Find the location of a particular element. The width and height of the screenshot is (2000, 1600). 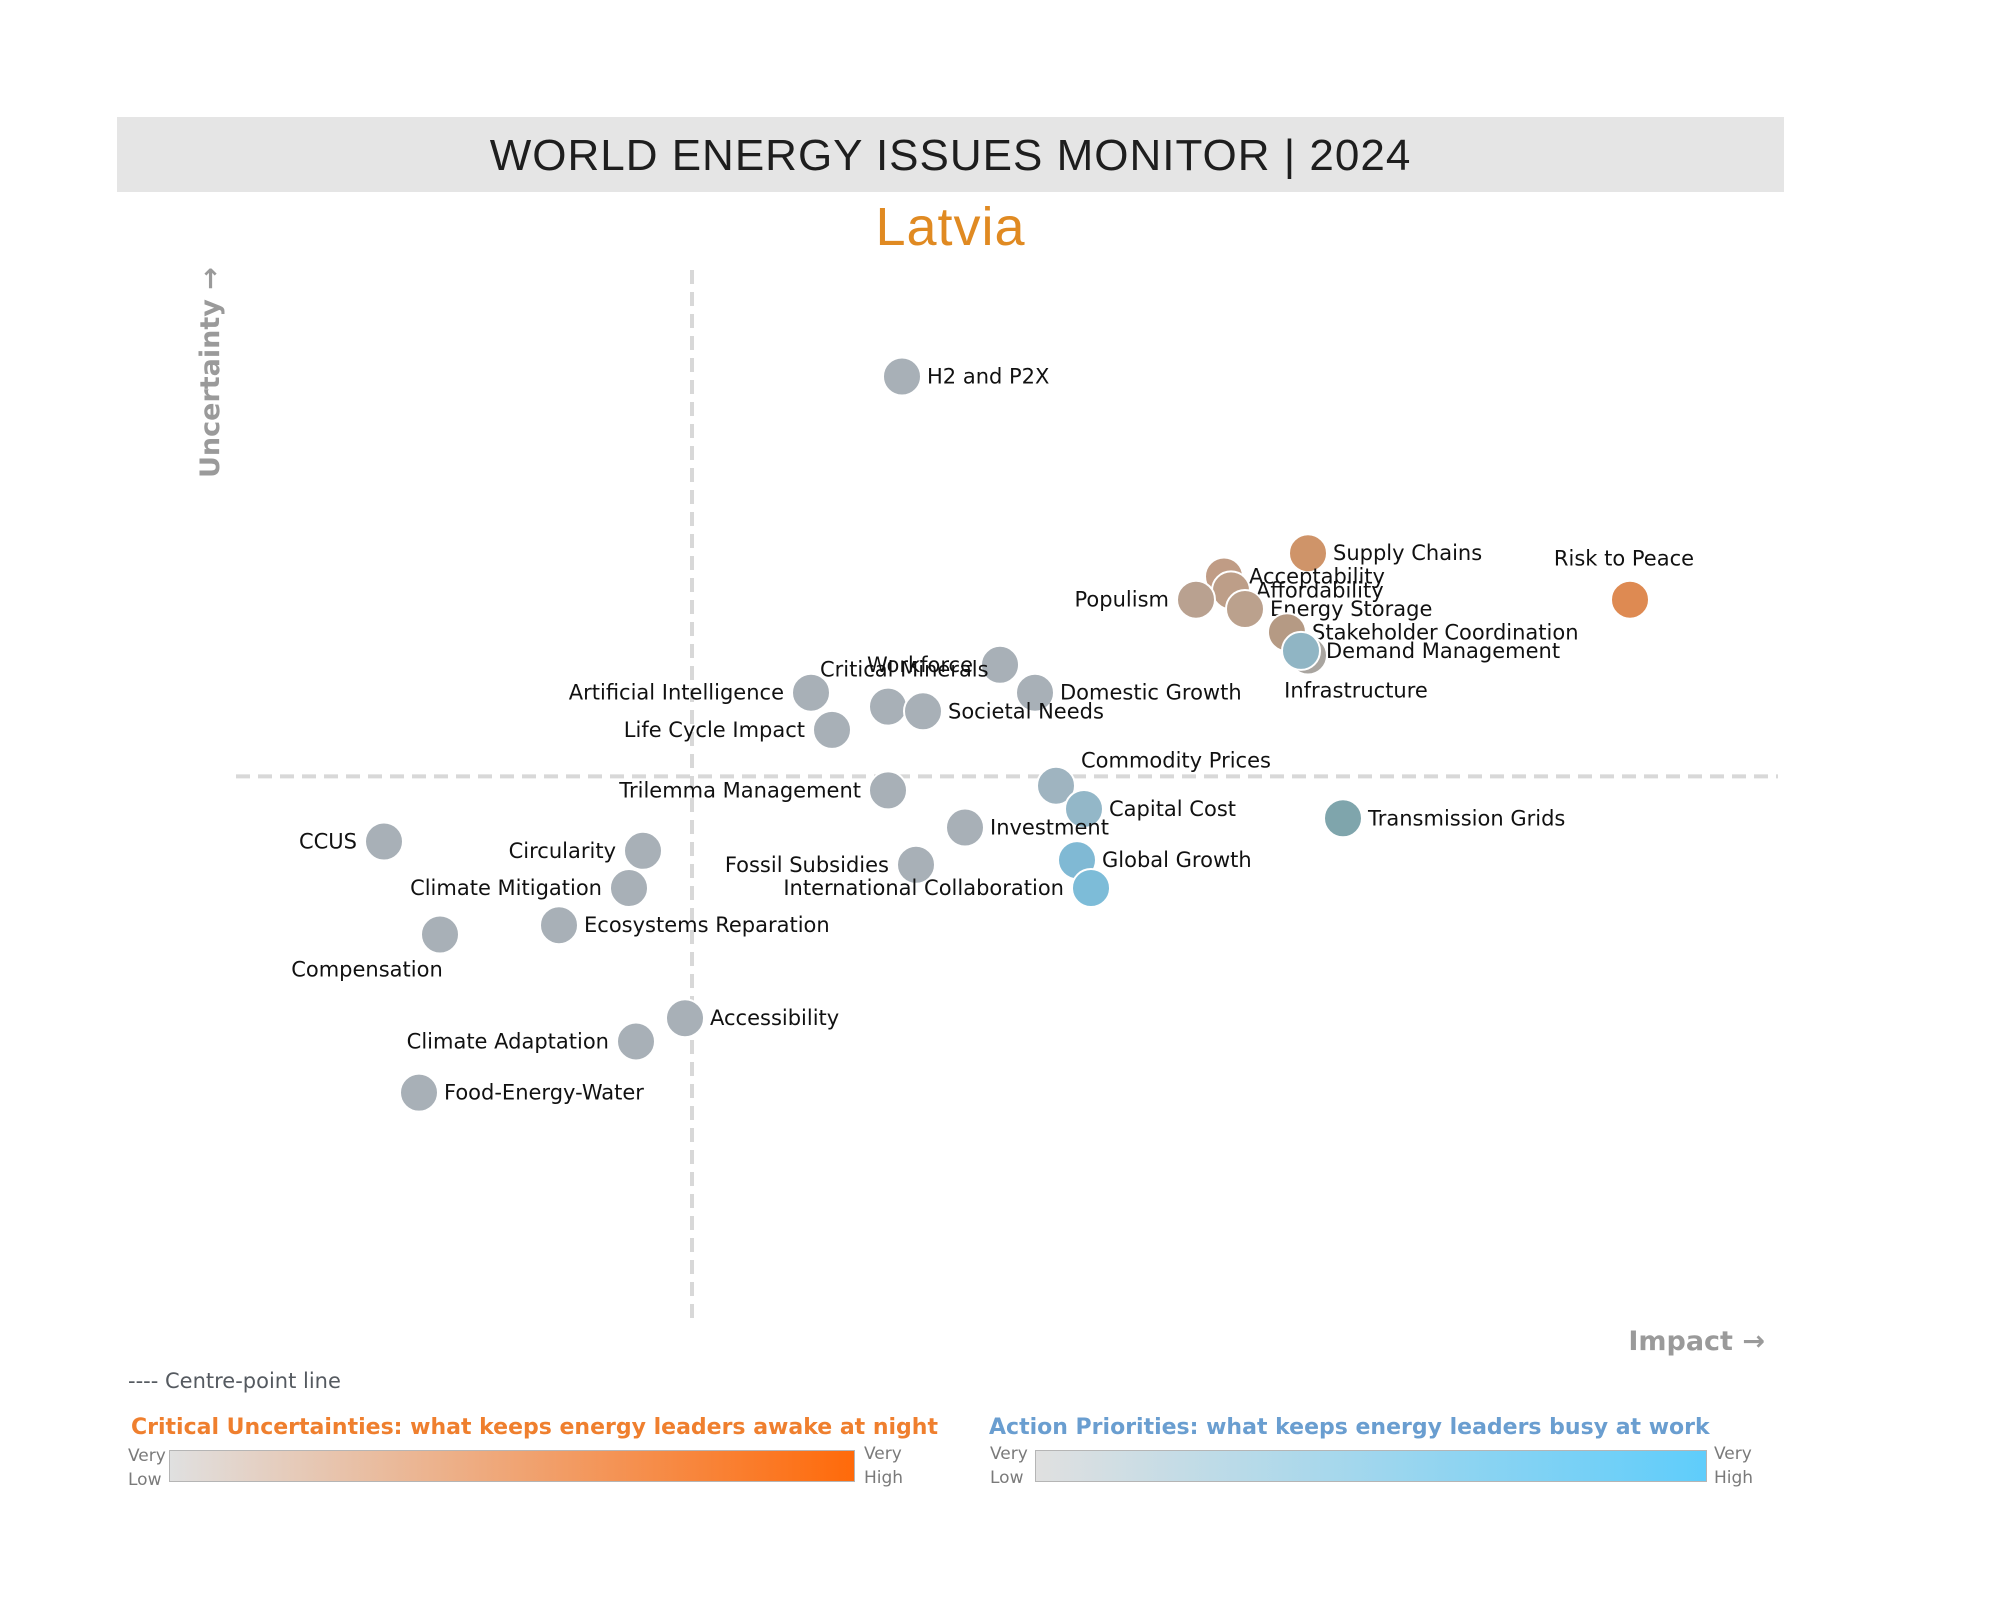

point-label-demand-management: Demand Management is located at coordinates (1443, 651).